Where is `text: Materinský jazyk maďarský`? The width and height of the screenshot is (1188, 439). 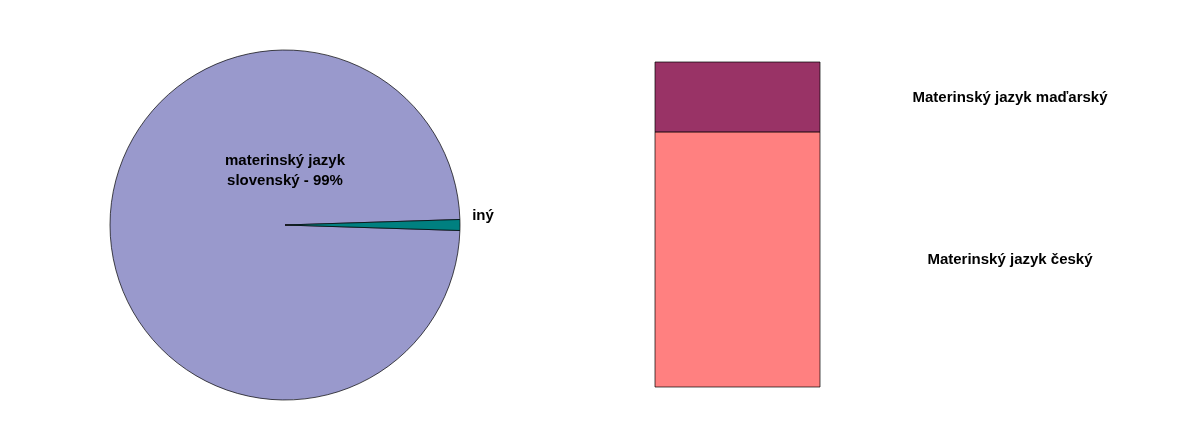 text: Materinský jazyk maďarský is located at coordinates (1010, 96).